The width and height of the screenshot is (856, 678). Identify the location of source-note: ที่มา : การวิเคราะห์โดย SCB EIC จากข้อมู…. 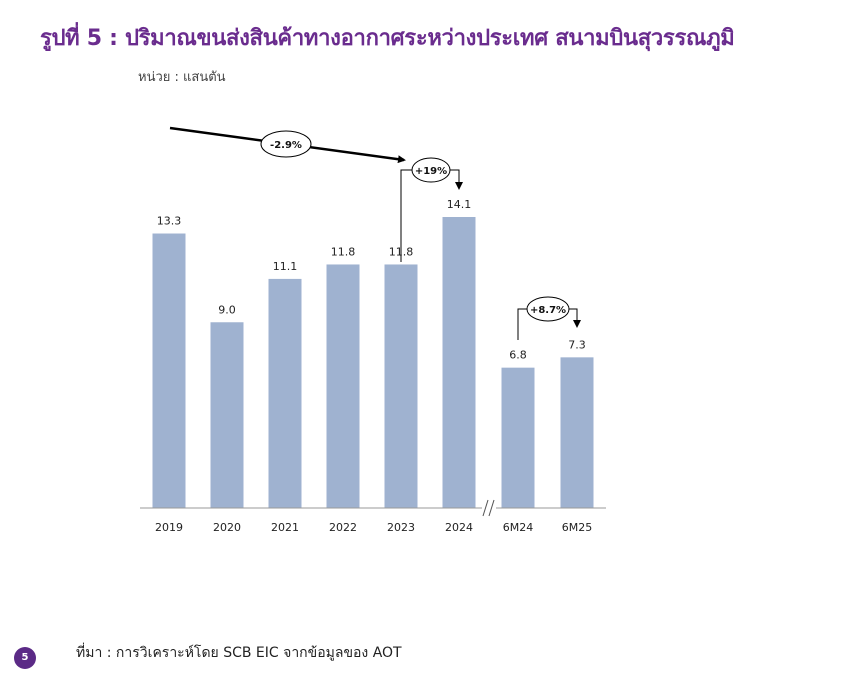
(239, 653).